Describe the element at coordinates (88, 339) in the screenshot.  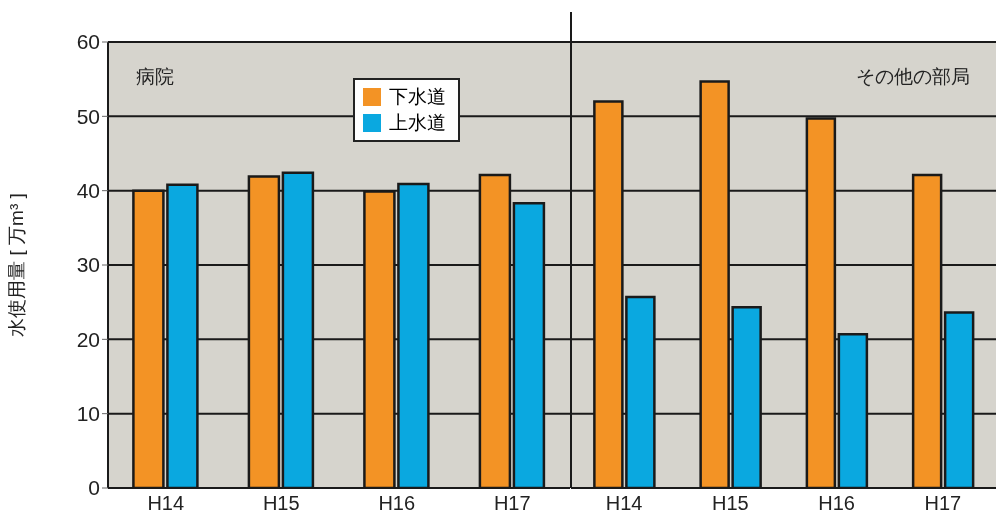
I see `y-tick-label: 20` at that location.